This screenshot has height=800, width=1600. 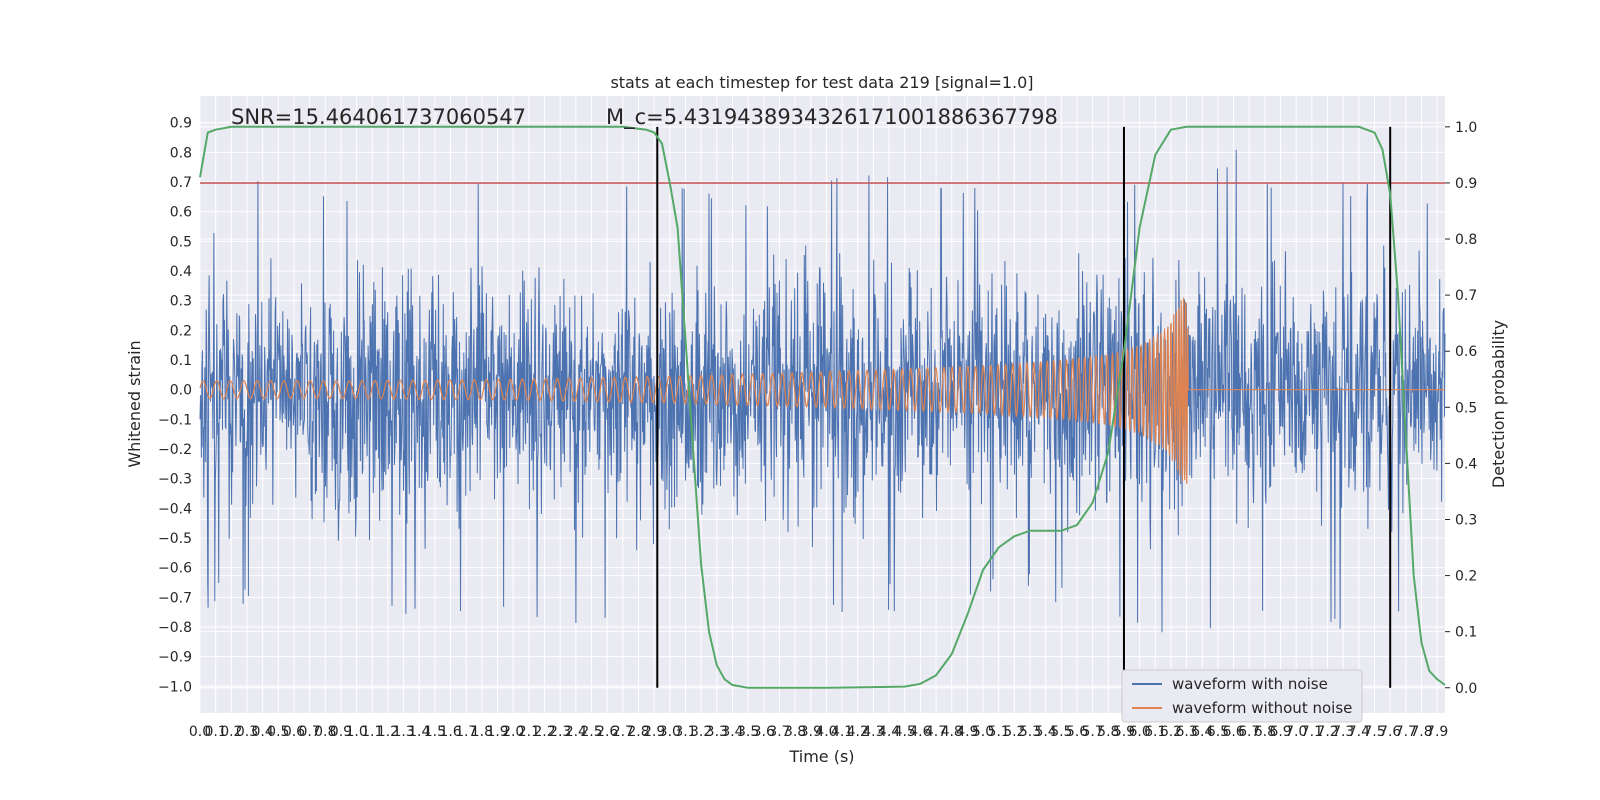 I want to click on y-tick-label: 0.5, so click(x=181, y=242).